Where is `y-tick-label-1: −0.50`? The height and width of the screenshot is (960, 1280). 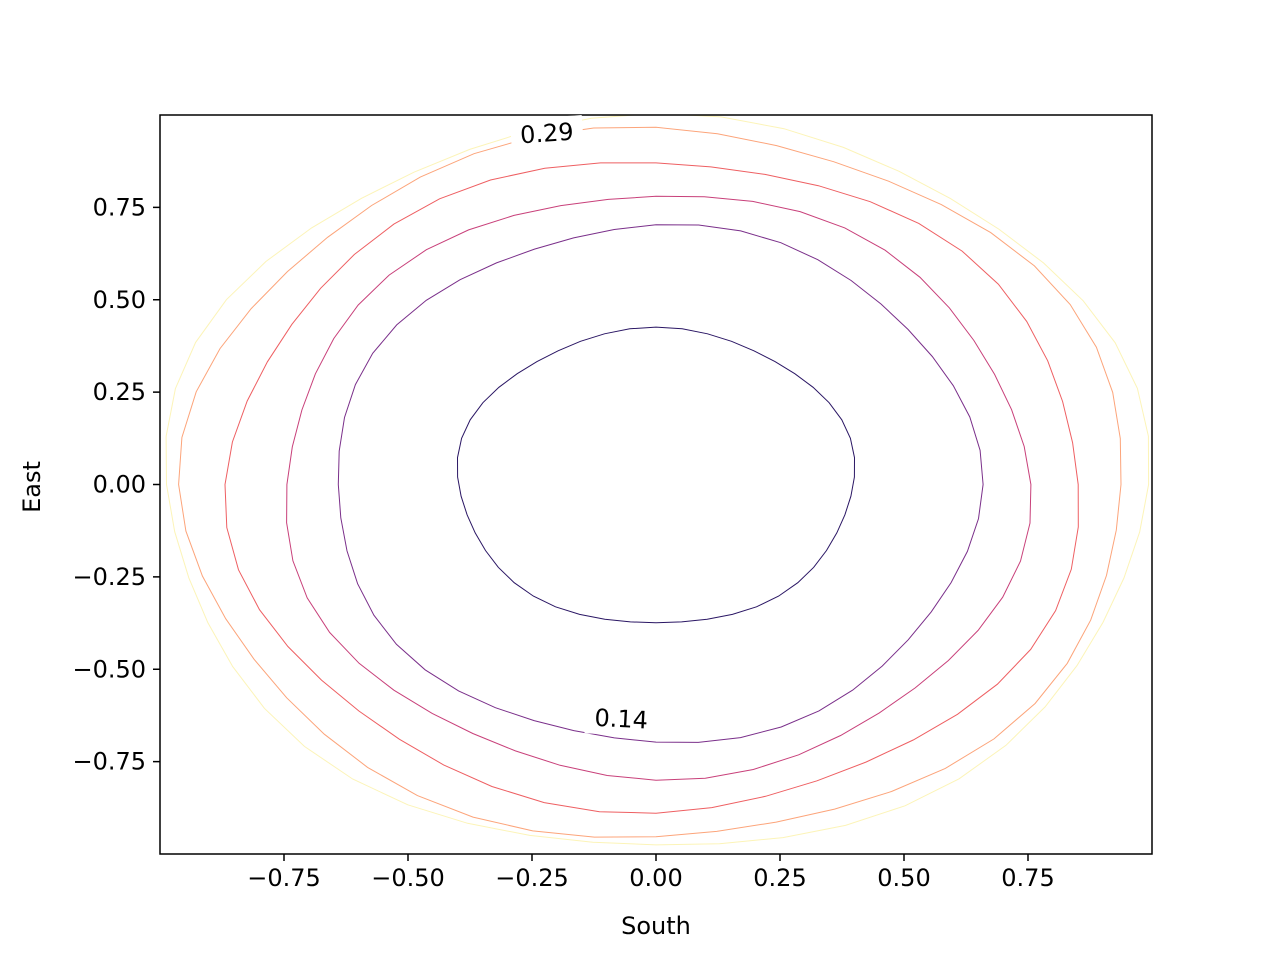 y-tick-label-1: −0.50 is located at coordinates (109, 669).